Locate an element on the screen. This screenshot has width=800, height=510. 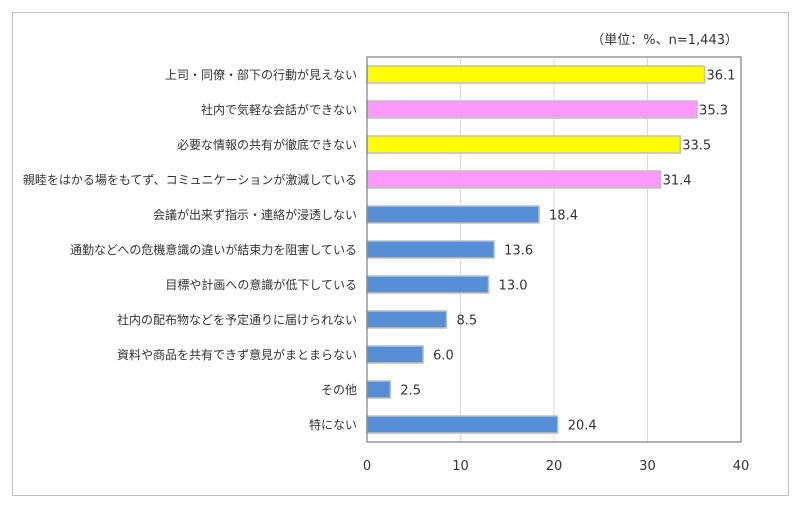
category-label: 目標や計画への意識が低下している is located at coordinates (261, 284).